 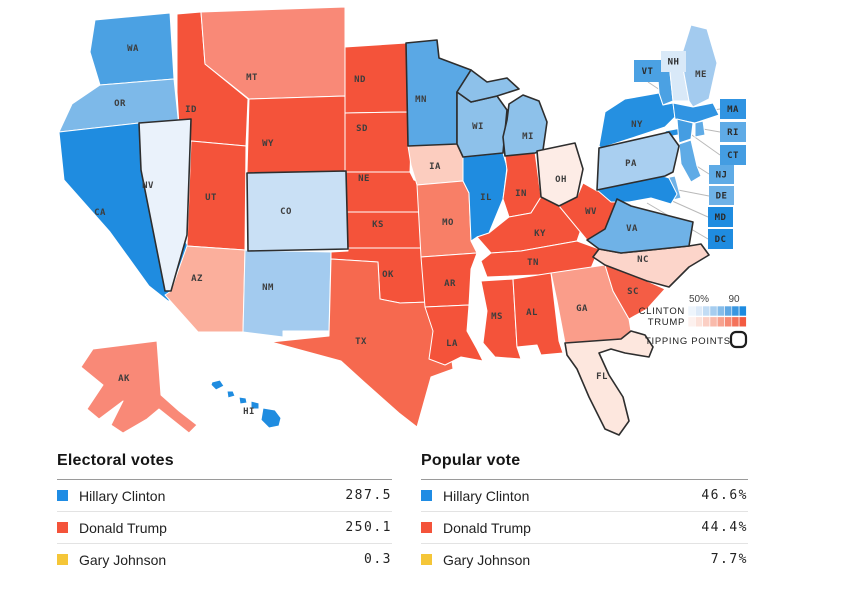 I want to click on candidate-row: Gary Johnson 7.7%, so click(x=584, y=559).